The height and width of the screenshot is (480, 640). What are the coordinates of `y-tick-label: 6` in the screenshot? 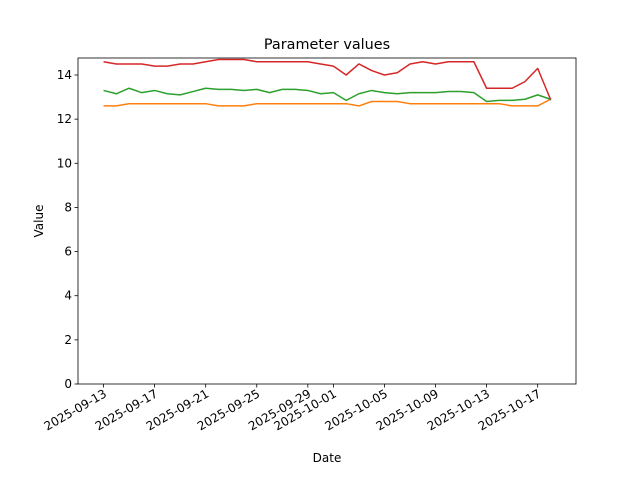 It's located at (68, 252).